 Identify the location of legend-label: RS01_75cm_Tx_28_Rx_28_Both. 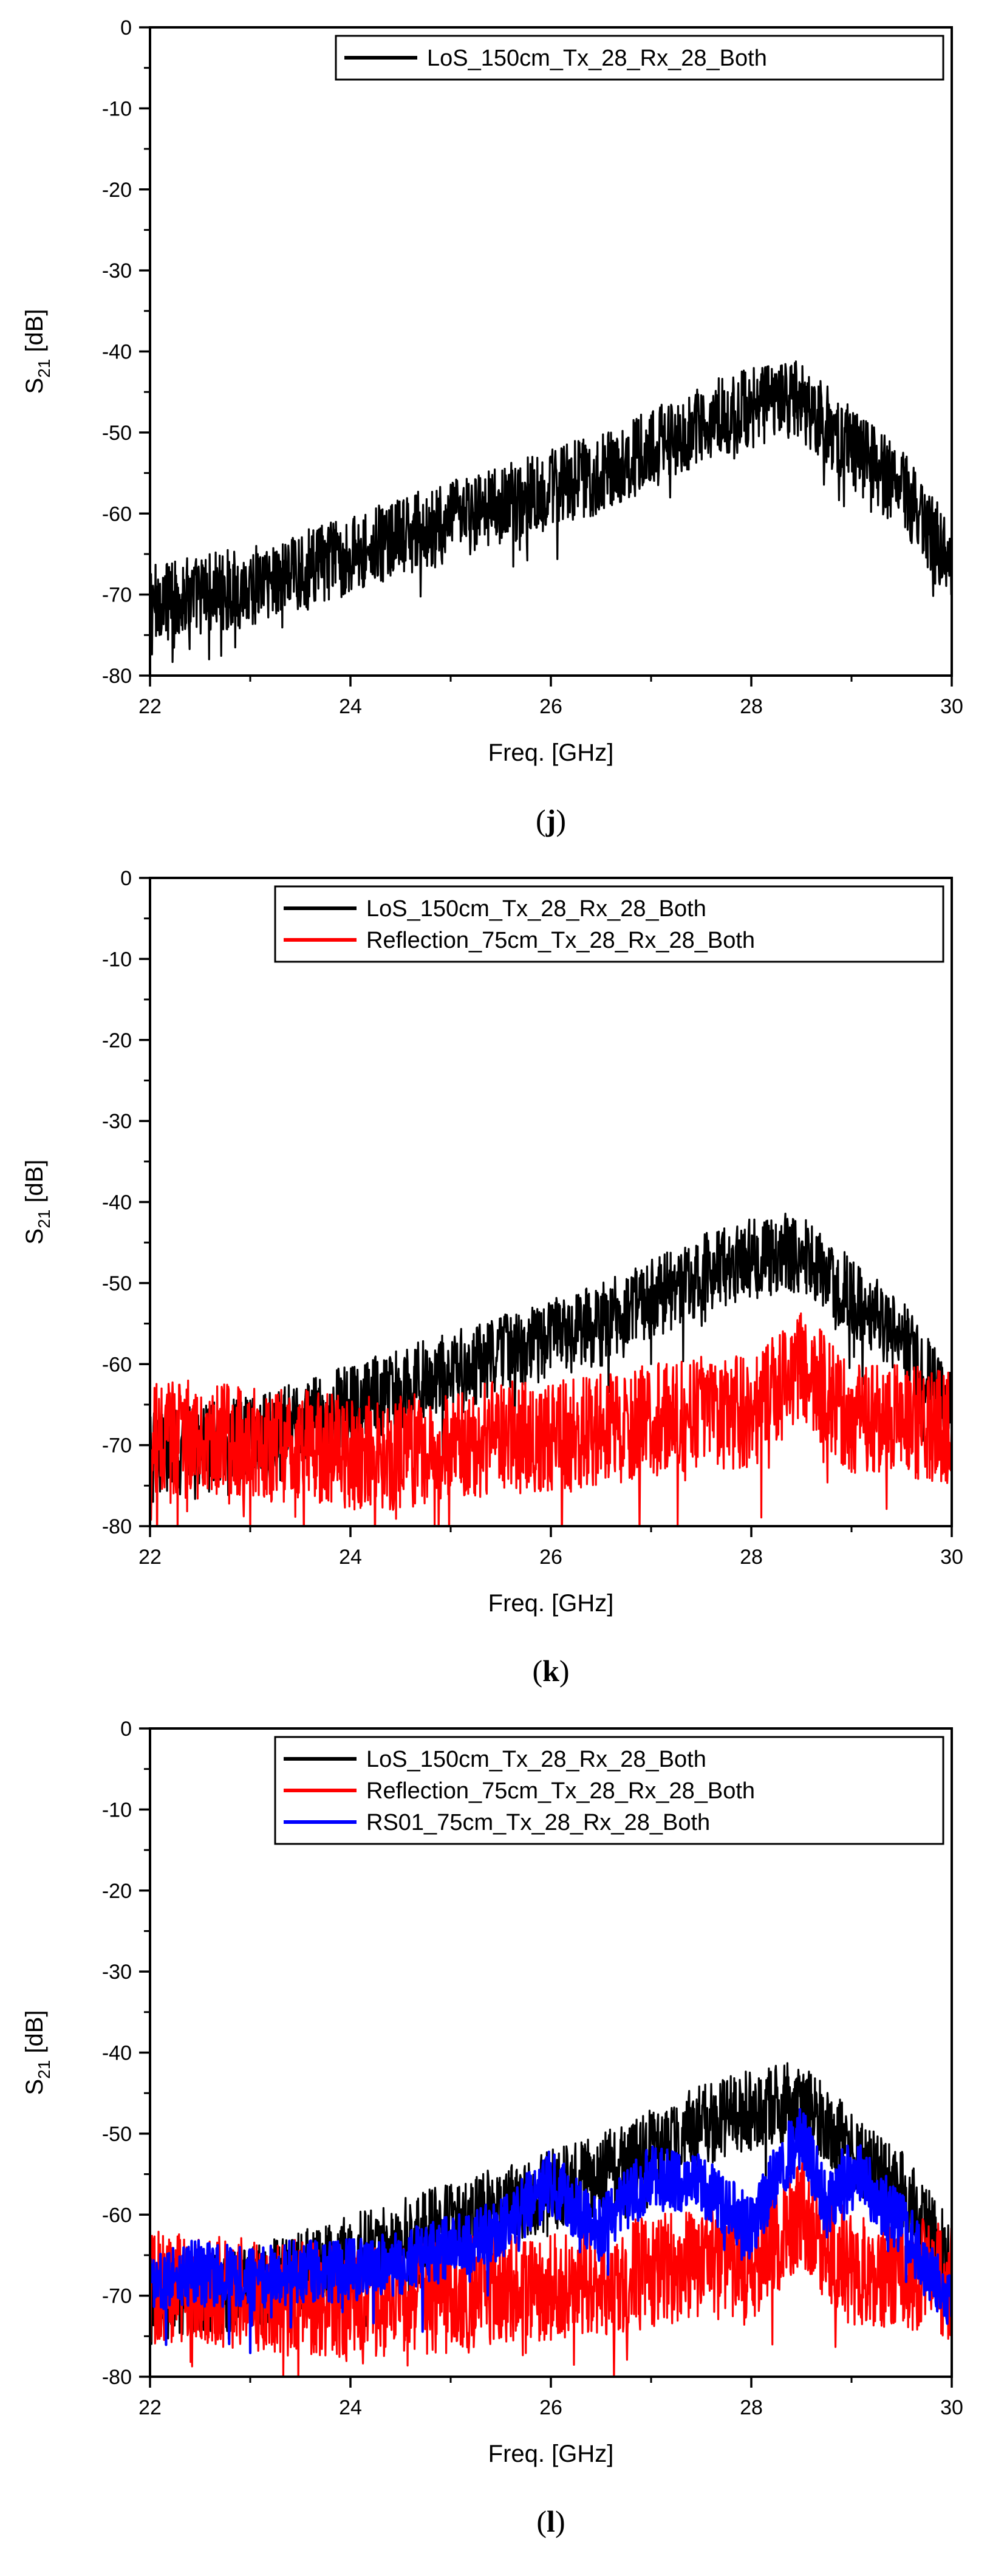
(538, 1822).